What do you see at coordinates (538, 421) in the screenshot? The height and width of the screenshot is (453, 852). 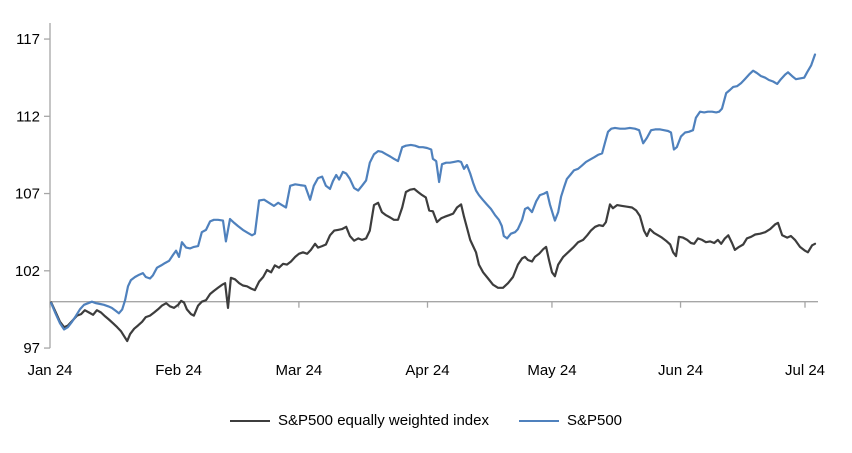 I see `sp500-line-swatch-icon` at bounding box center [538, 421].